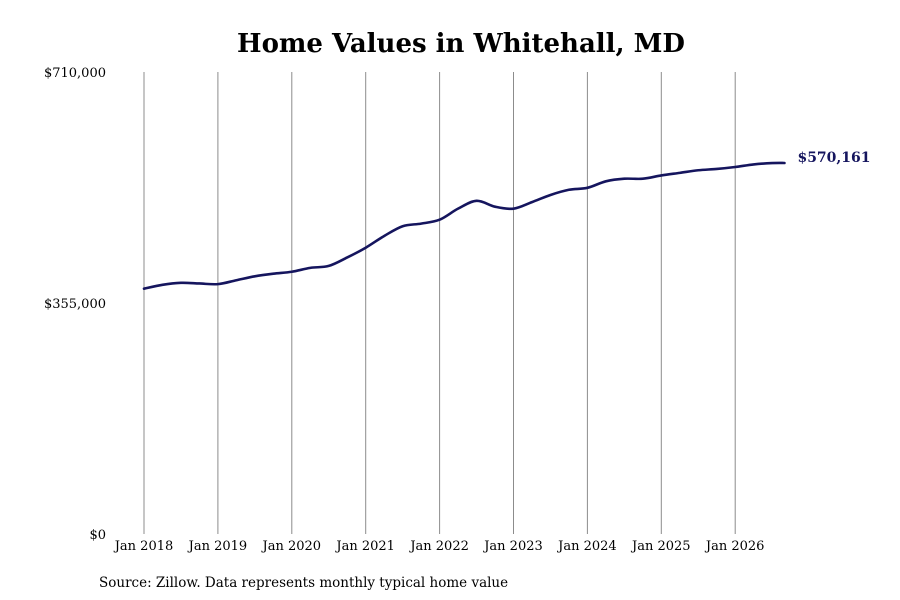 This screenshot has width=900, height=600. Describe the element at coordinates (291, 546) in the screenshot. I see `x-tick-label: Jan 2020` at that location.